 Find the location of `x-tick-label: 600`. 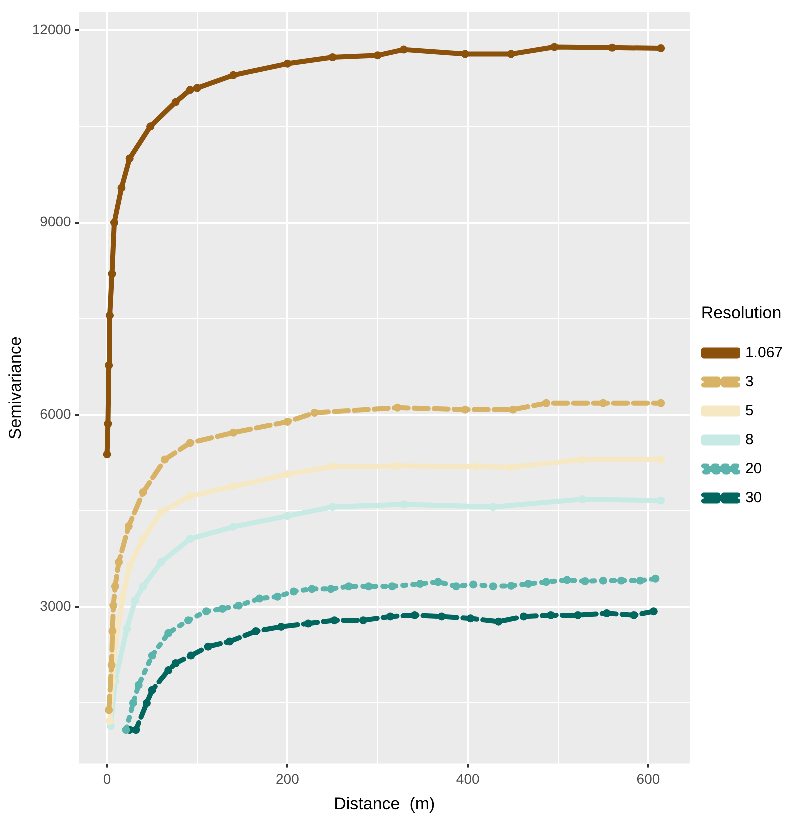

x-tick-label: 600 is located at coordinates (648, 779).